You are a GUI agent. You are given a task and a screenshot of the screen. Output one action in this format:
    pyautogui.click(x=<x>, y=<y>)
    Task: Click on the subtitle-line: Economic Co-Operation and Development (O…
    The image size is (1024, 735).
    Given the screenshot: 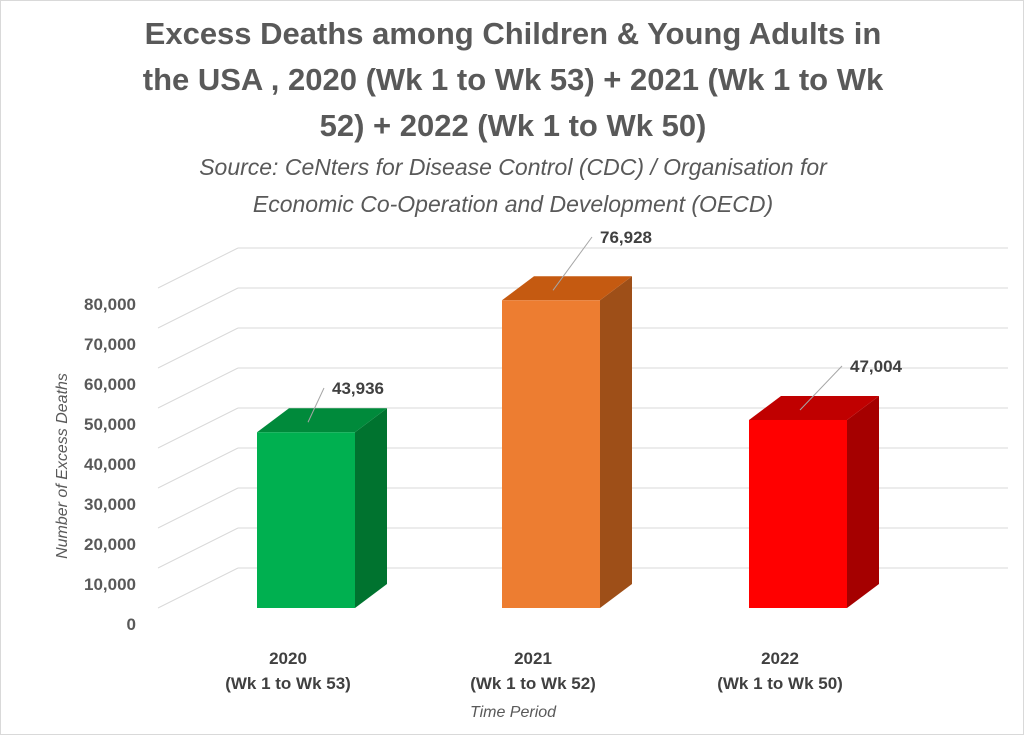 What is the action you would take?
    pyautogui.click(x=513, y=204)
    